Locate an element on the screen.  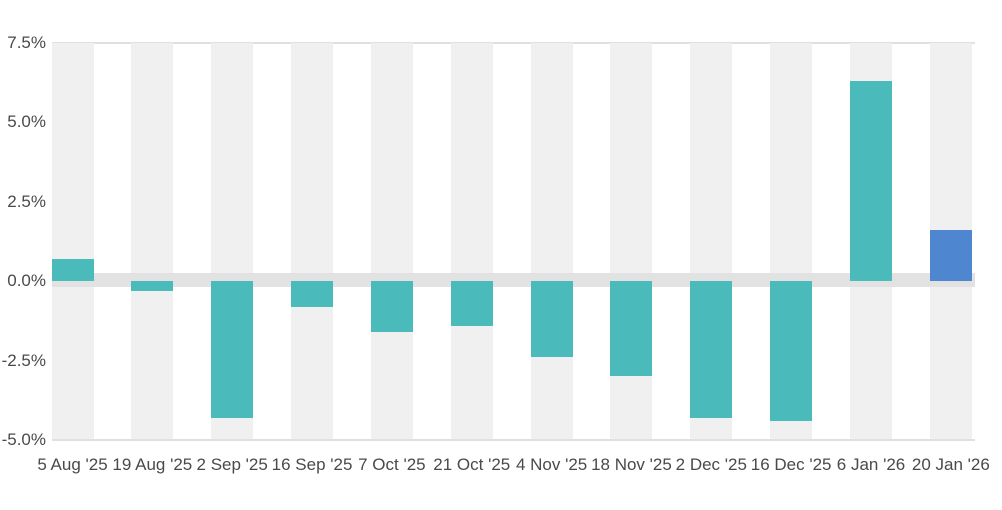
x-tick-label: 2 Dec '25 is located at coordinates (711, 464).